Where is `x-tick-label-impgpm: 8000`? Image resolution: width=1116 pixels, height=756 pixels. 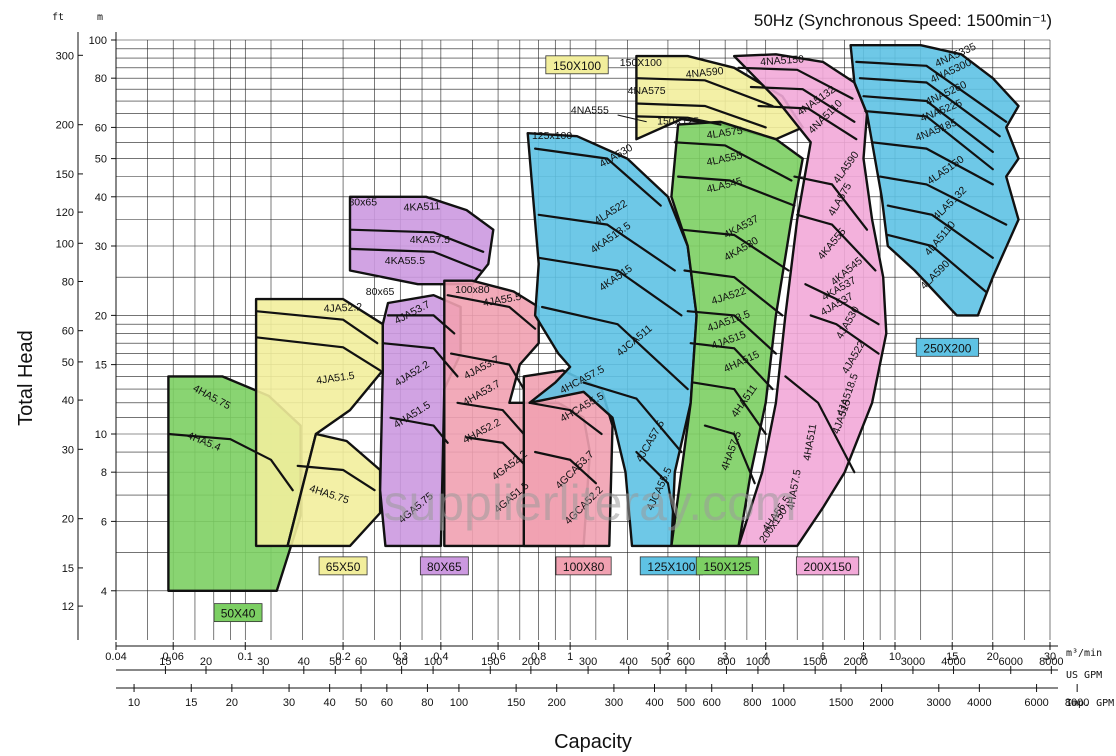
x-tick-label-impgpm: 8000 is located at coordinates (1077, 703).